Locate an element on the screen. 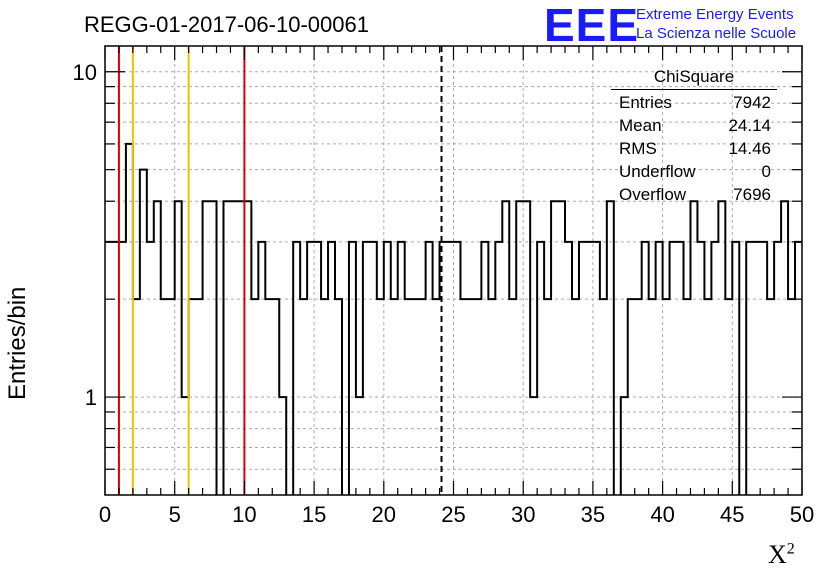 This screenshot has height=572, width=836. stats-divider is located at coordinates (694, 89).